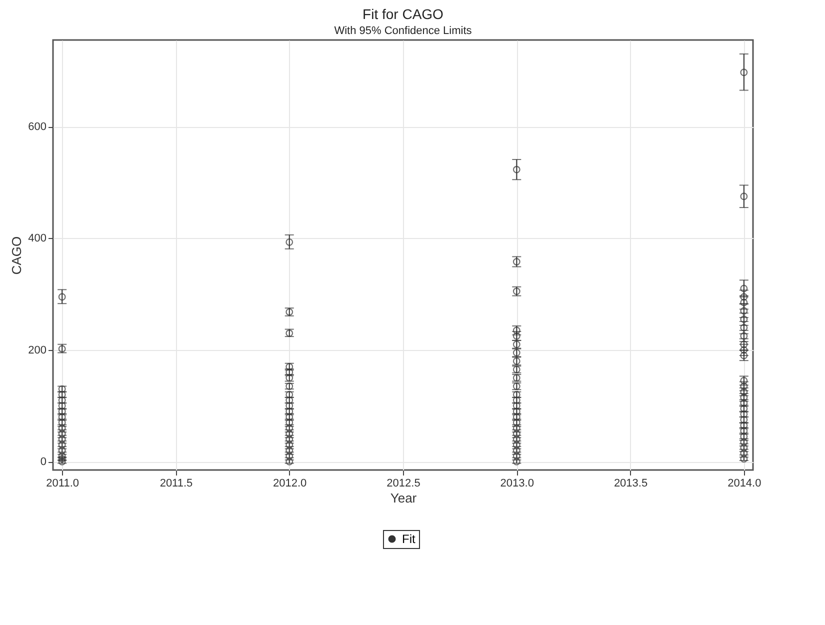 The image size is (825, 625). I want to click on x-tick-label: 2012.0, so click(290, 484).